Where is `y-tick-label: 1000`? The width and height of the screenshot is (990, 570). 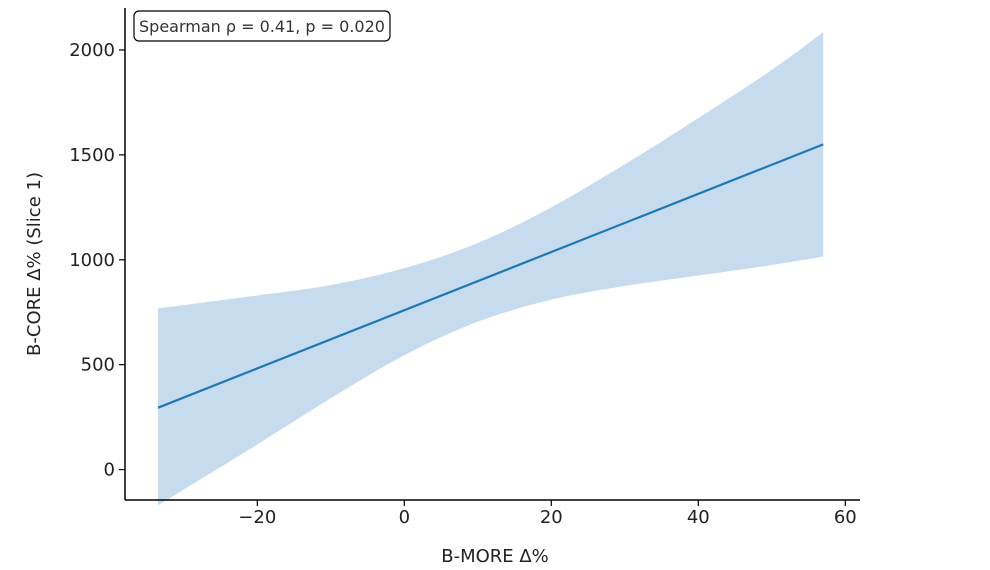
y-tick-label: 1000 is located at coordinates (92, 260).